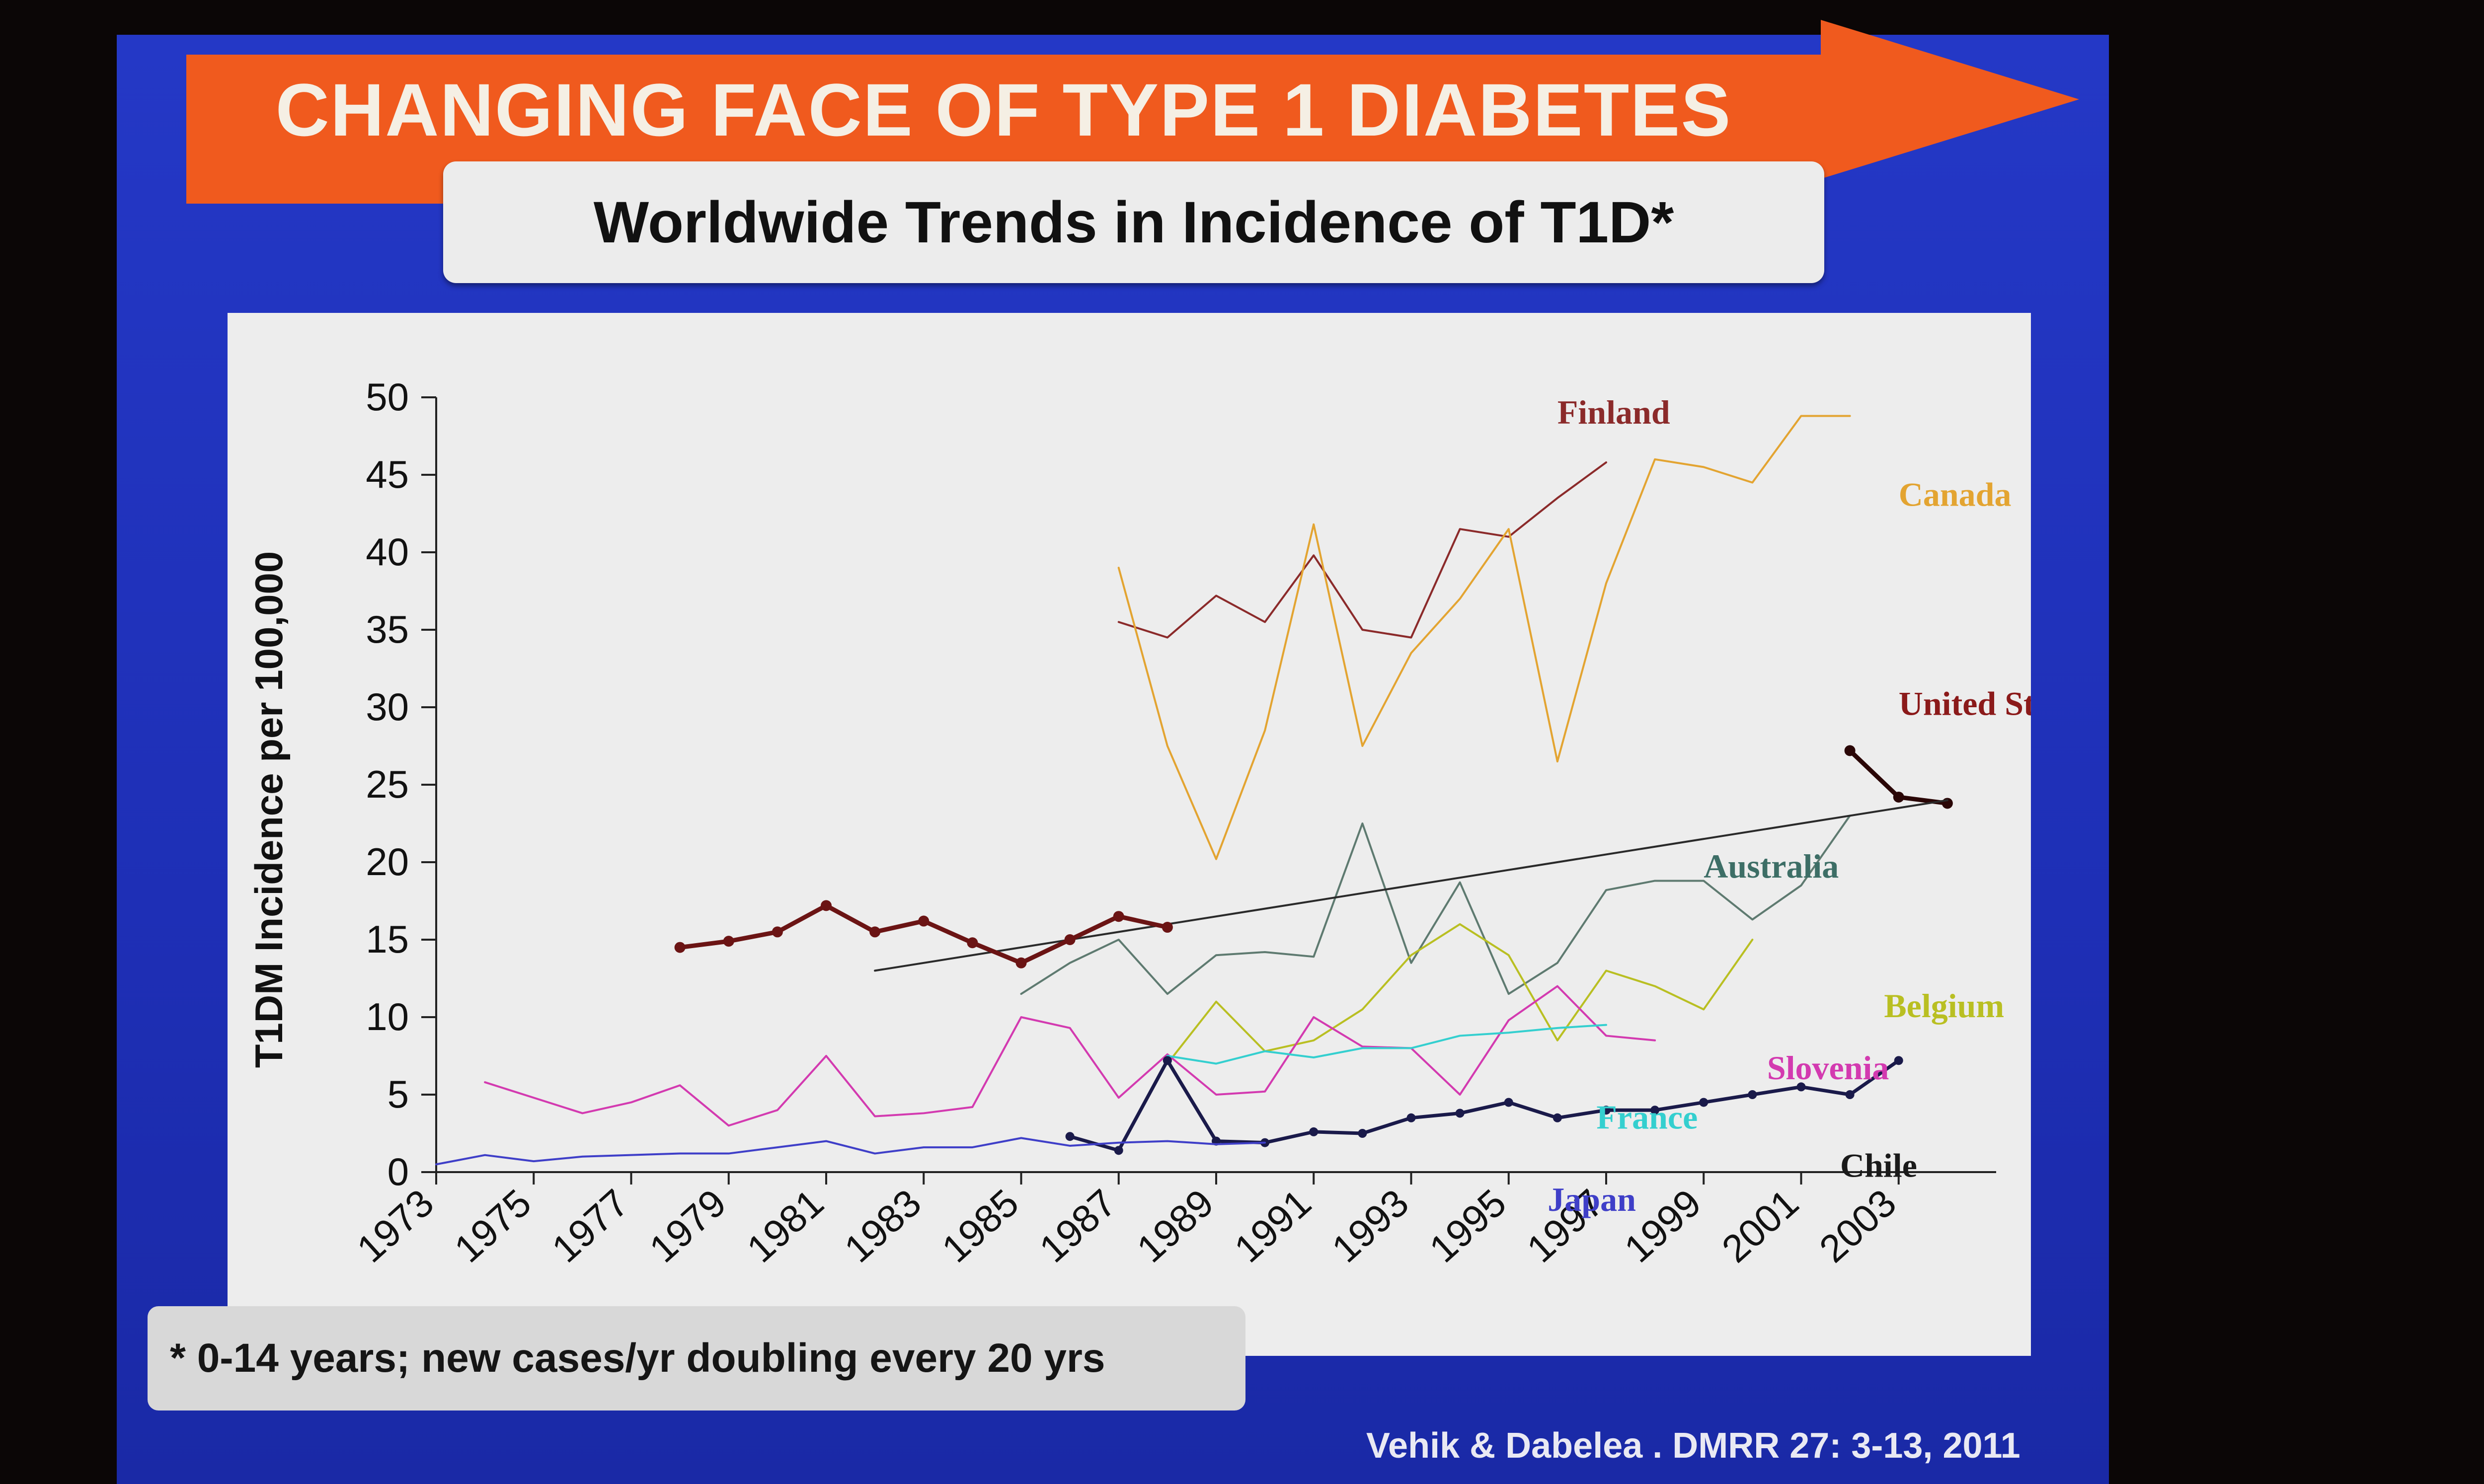 The image size is (2484, 1484). What do you see at coordinates (387, 939) in the screenshot?
I see `y-tick-label: 15` at bounding box center [387, 939].